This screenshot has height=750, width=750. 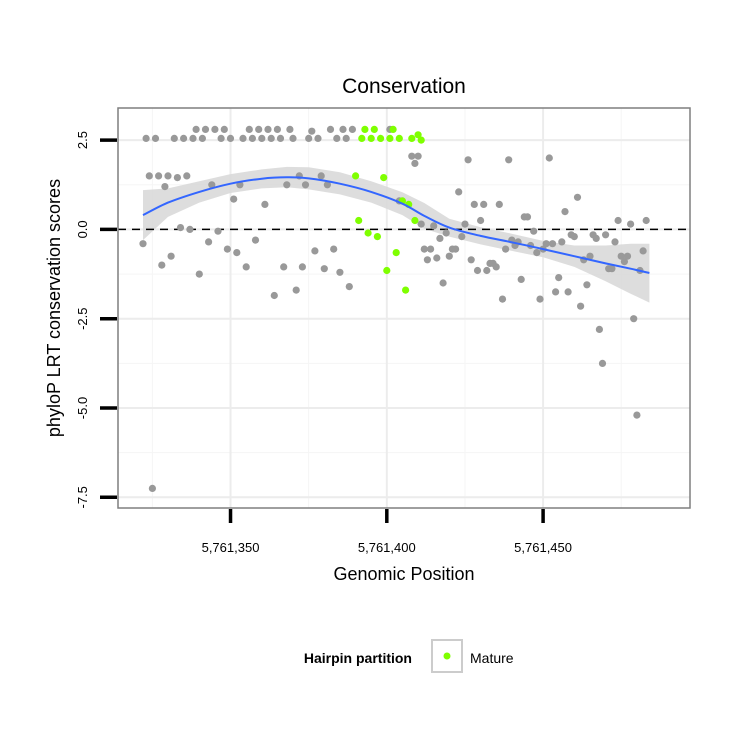 I want to click on legend-key-mature-point, so click(x=447, y=656).